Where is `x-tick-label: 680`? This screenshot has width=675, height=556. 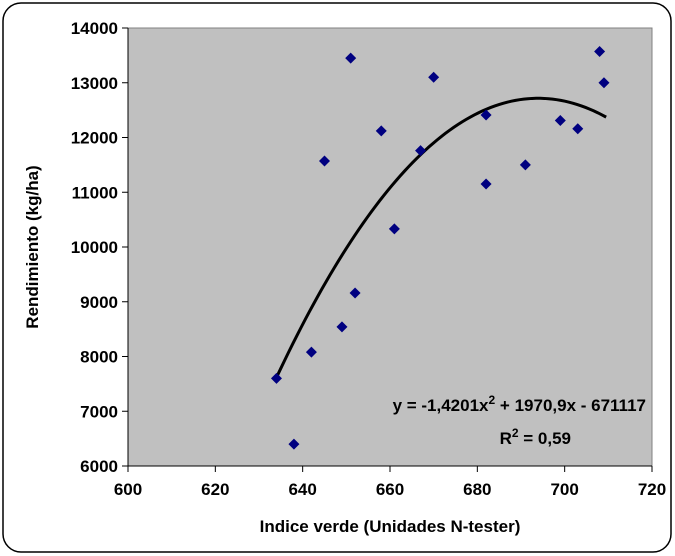 x-tick-label: 680 is located at coordinates (477, 489).